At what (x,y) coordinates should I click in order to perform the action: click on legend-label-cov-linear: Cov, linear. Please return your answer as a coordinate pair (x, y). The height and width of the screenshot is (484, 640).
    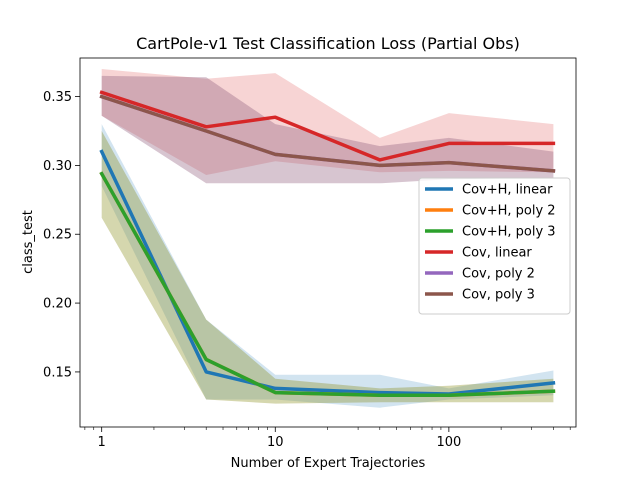
    Looking at the image, I should click on (497, 253).